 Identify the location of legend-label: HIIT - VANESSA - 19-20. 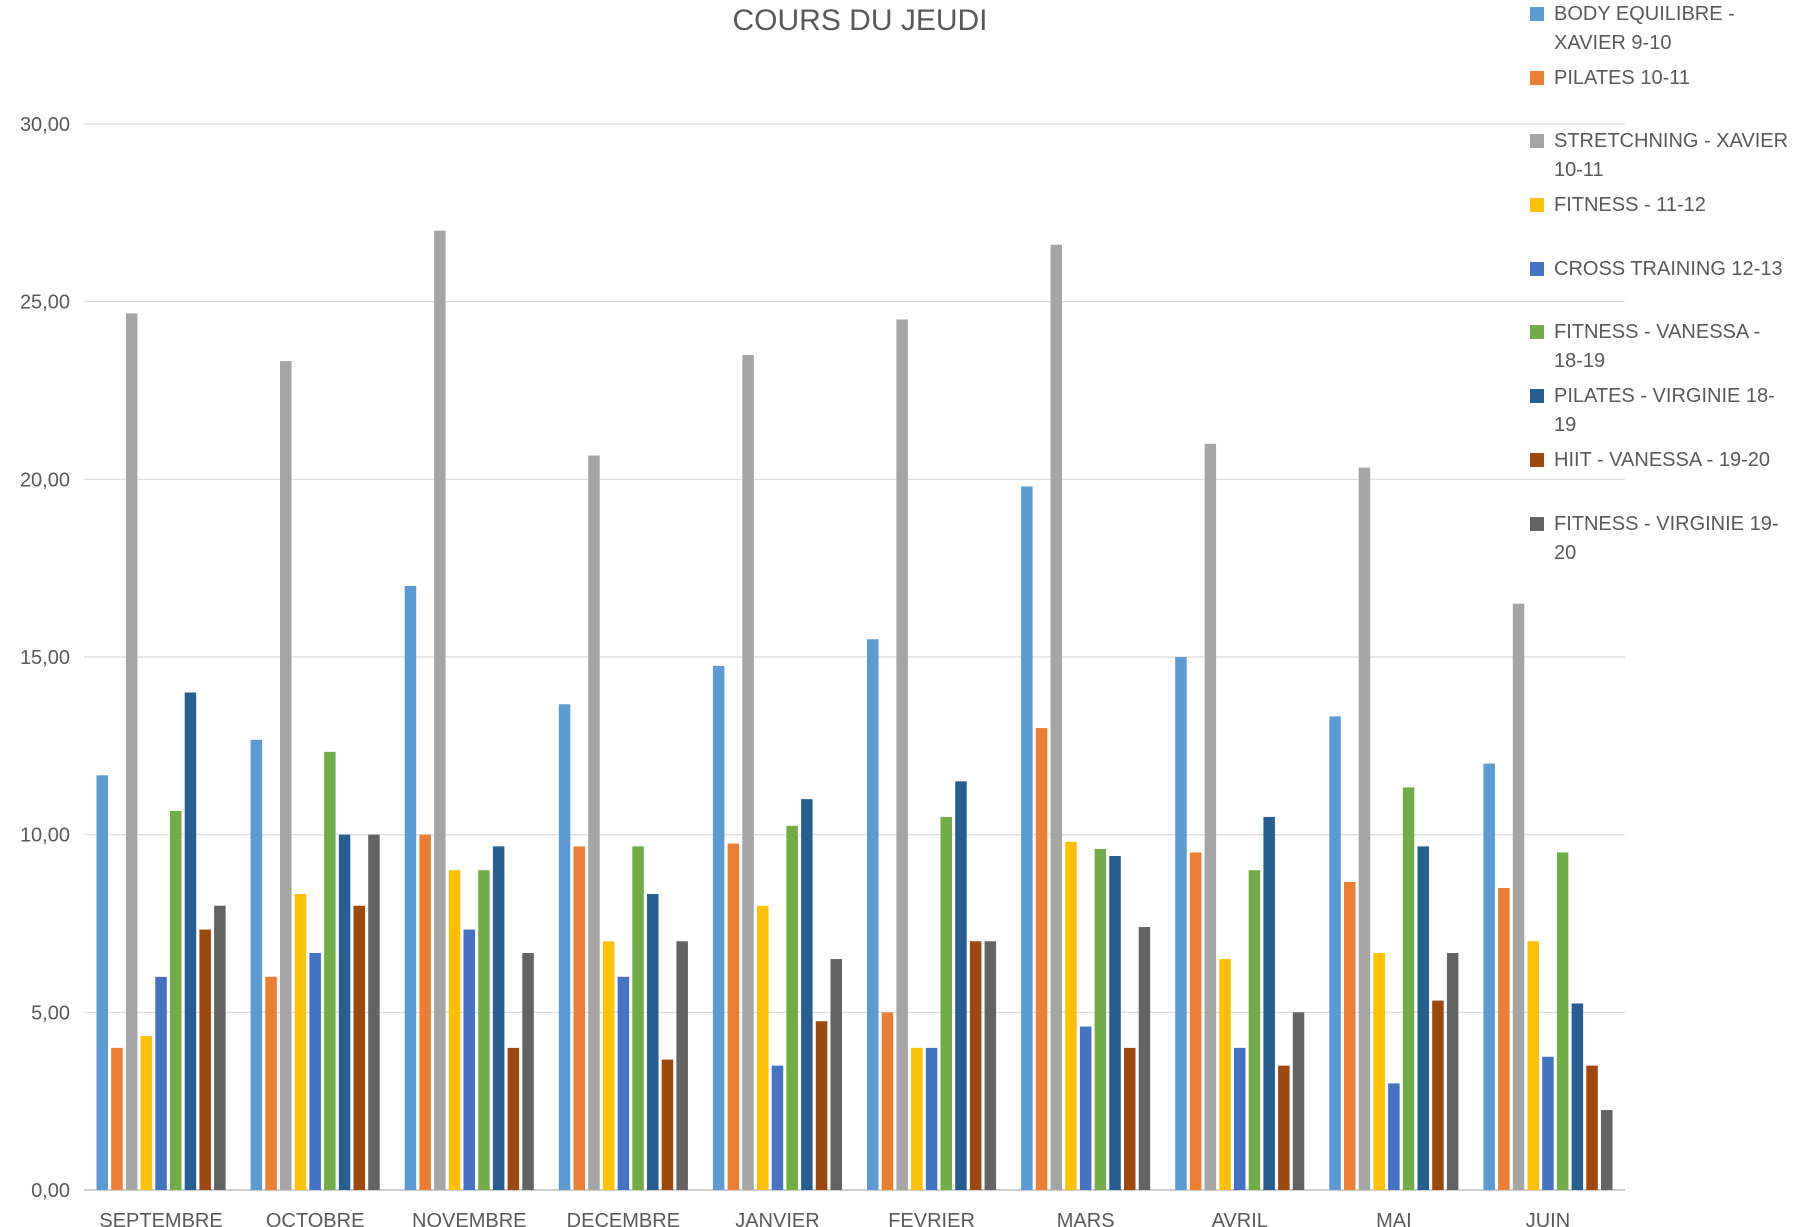
(1662, 460).